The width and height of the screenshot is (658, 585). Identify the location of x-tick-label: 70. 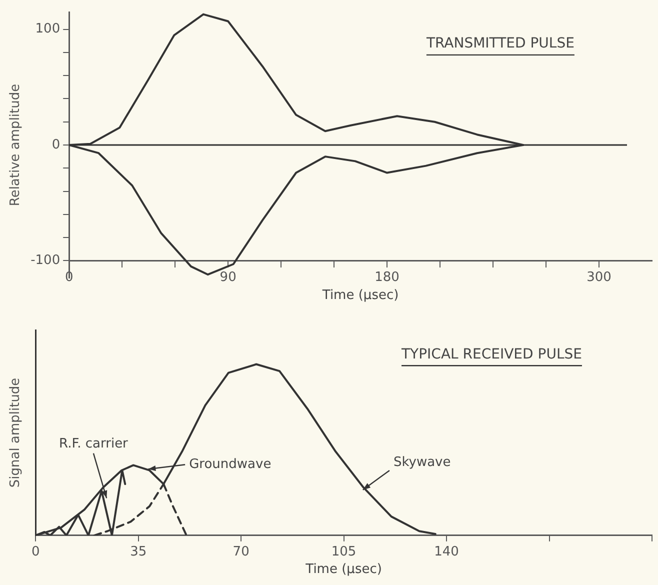
(241, 552).